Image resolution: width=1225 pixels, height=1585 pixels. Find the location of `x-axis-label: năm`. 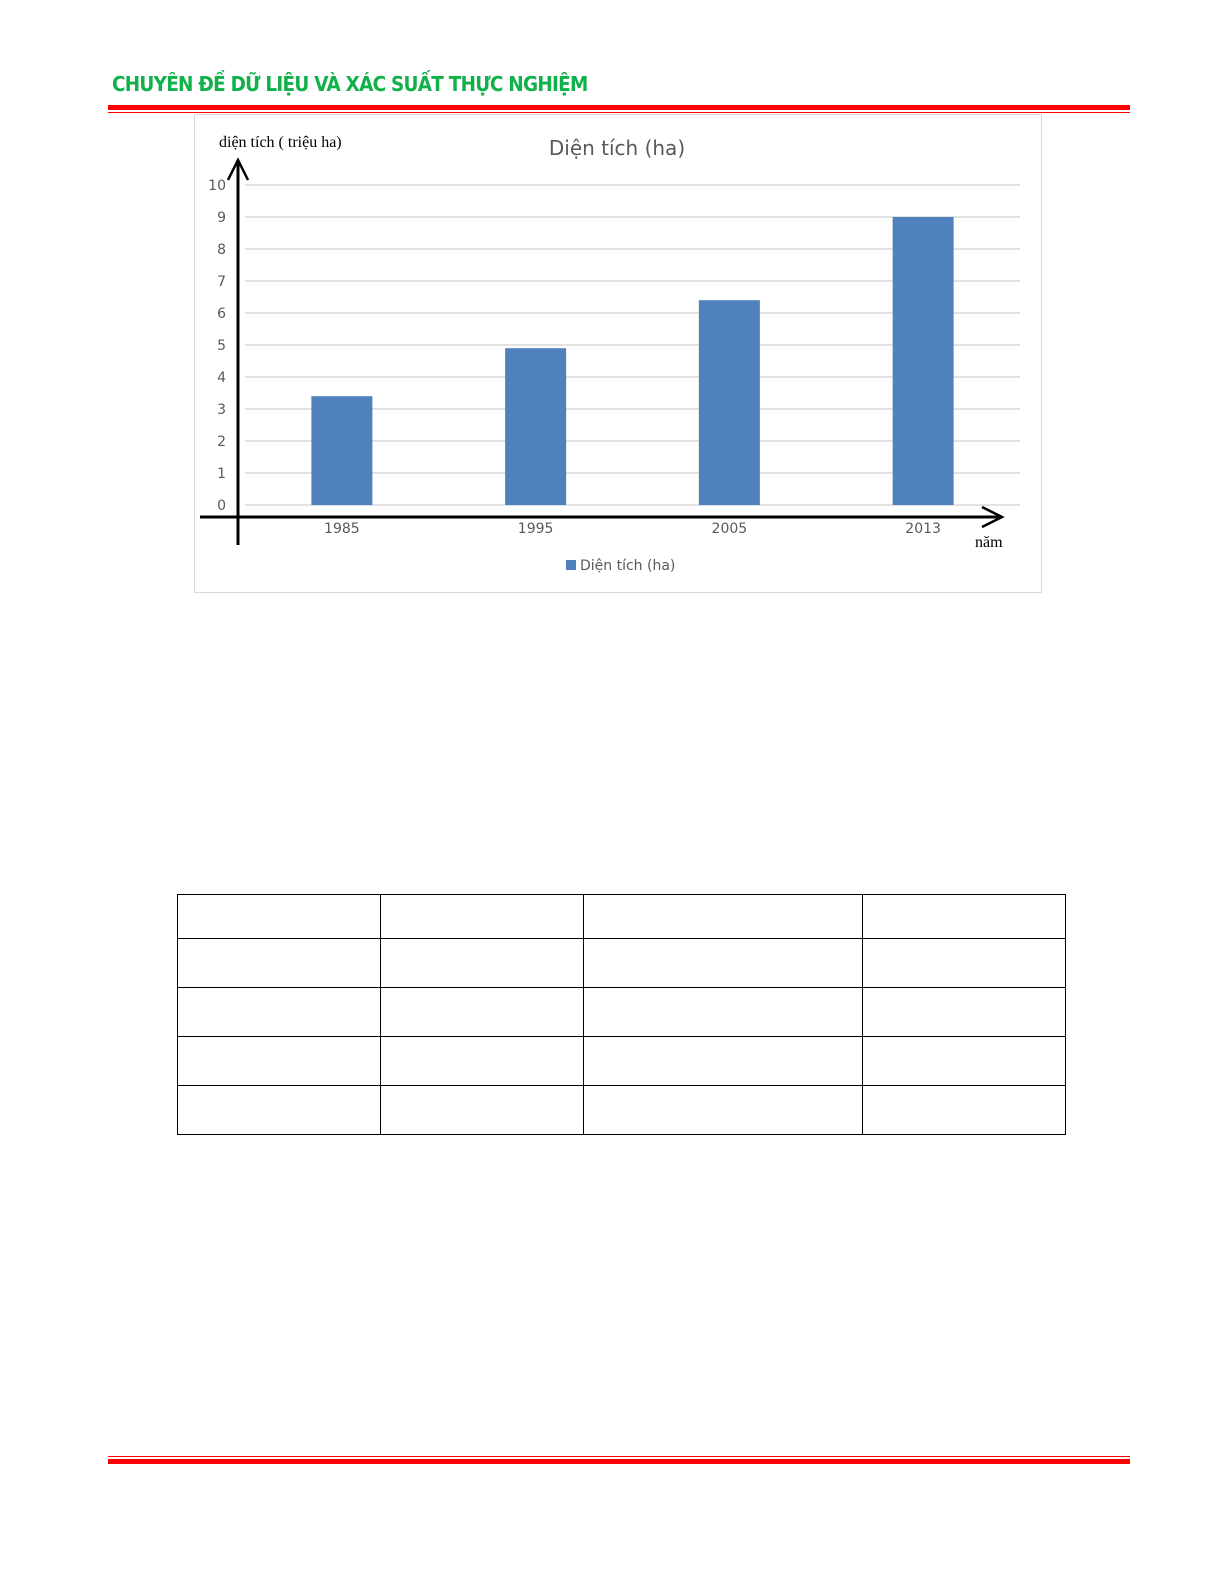

x-axis-label: năm is located at coordinates (989, 542).